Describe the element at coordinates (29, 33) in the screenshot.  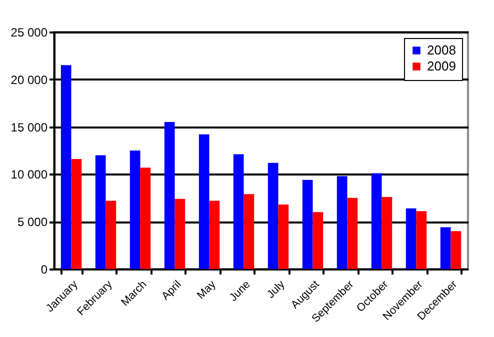
I see `y-tick-label: 25 000` at that location.